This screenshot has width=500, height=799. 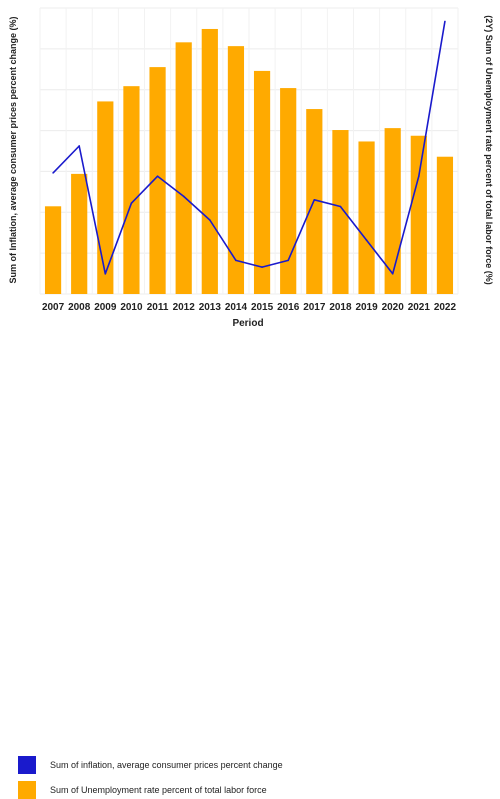 What do you see at coordinates (105, 307) in the screenshot?
I see `x-tick-2009: 2009` at bounding box center [105, 307].